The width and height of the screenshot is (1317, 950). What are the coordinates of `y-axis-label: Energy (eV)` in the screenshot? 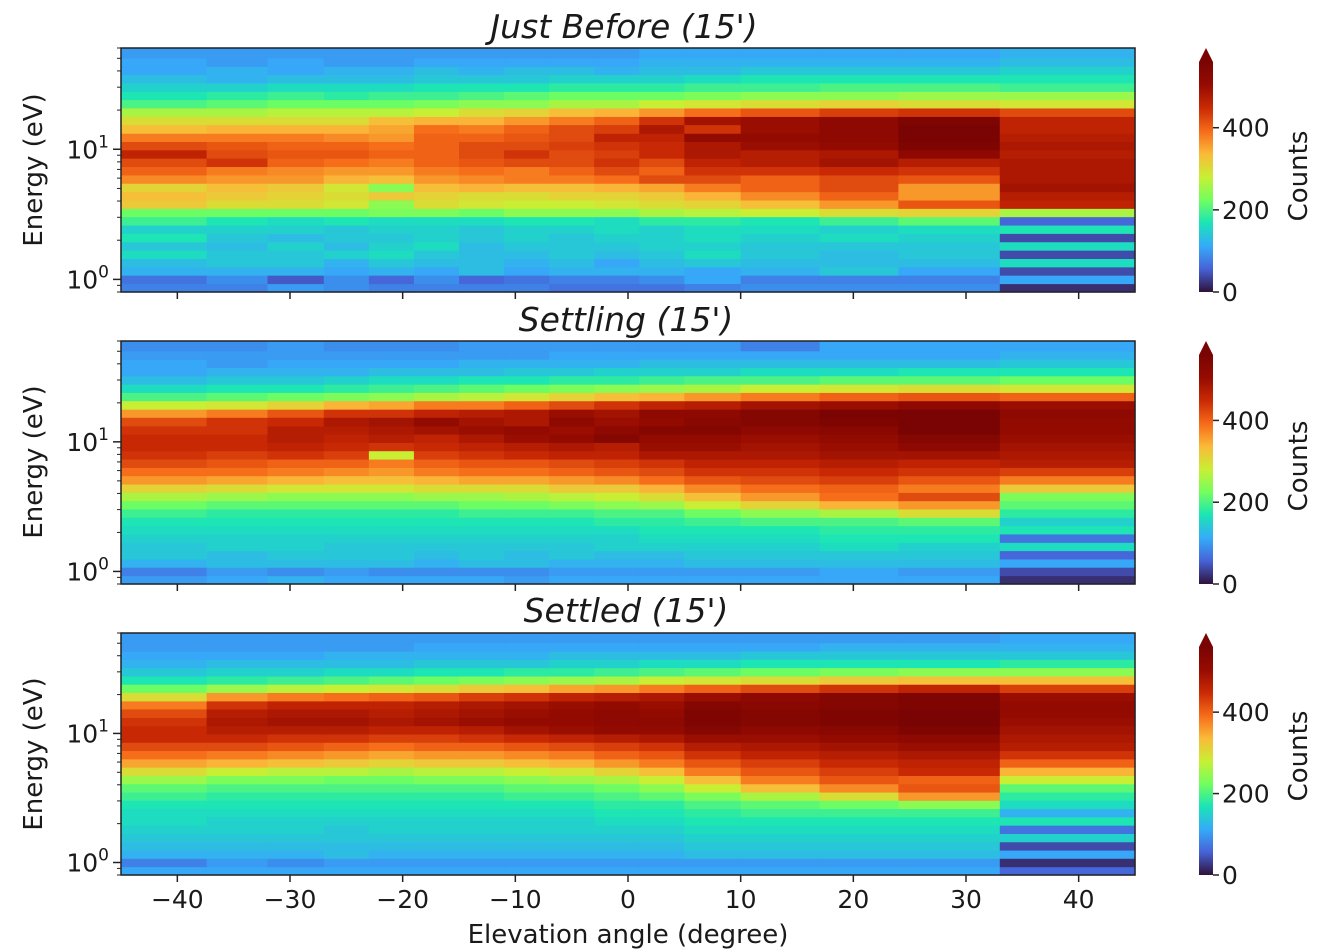 It's located at (34, 169).